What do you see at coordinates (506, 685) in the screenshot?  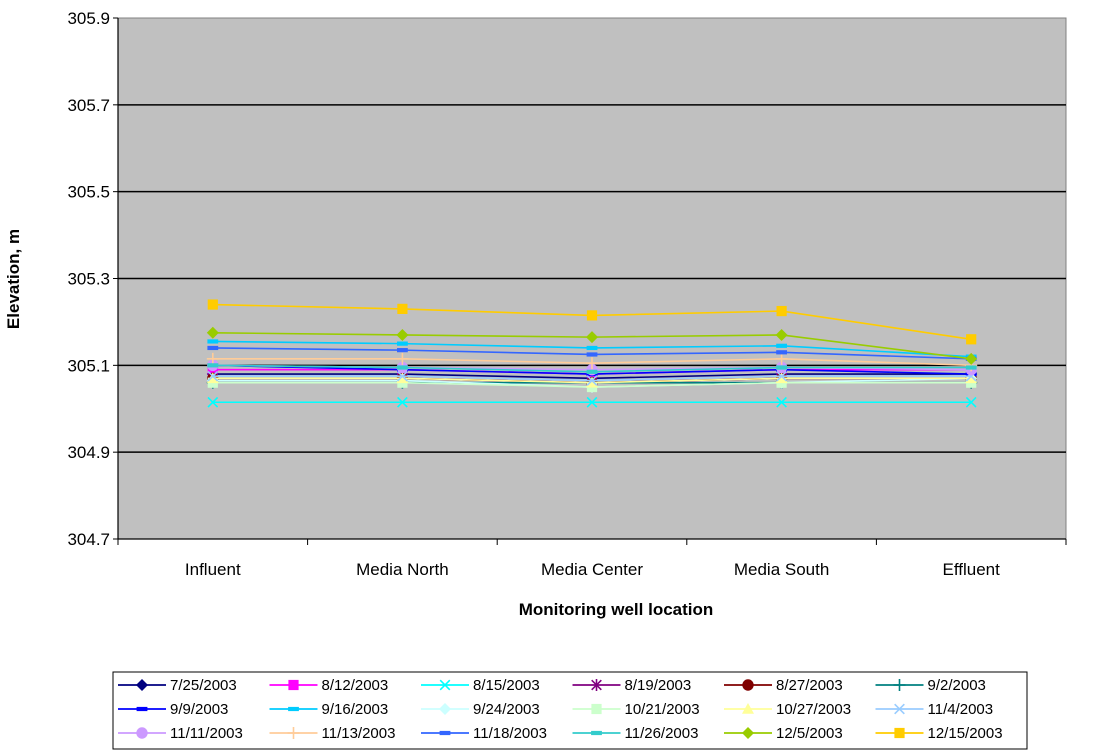 I see `legend-label: 8/15/2003` at bounding box center [506, 685].